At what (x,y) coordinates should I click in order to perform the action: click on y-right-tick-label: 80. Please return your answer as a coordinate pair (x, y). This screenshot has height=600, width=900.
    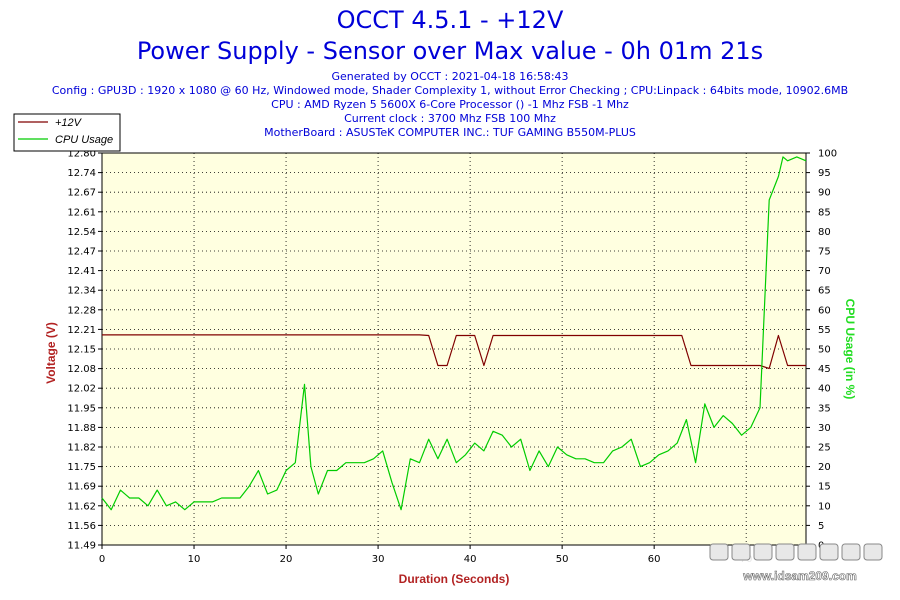
    Looking at the image, I should click on (824, 232).